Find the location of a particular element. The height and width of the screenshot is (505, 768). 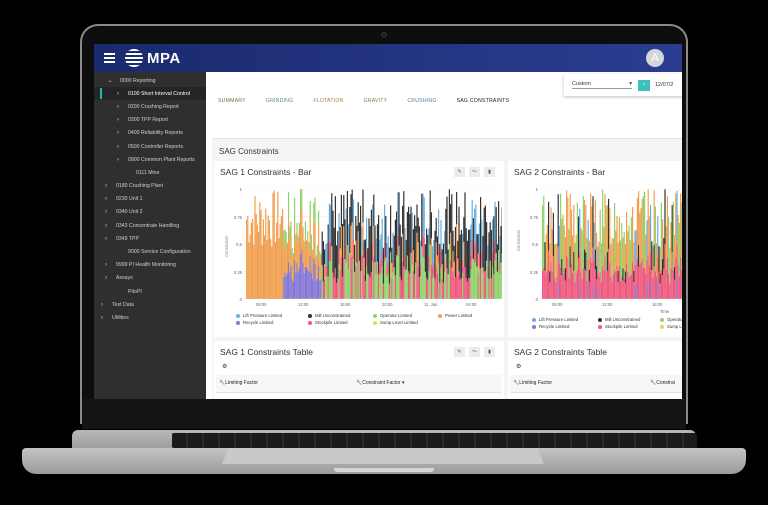

sidebar-item: PitoPI is located at coordinates (150, 291).